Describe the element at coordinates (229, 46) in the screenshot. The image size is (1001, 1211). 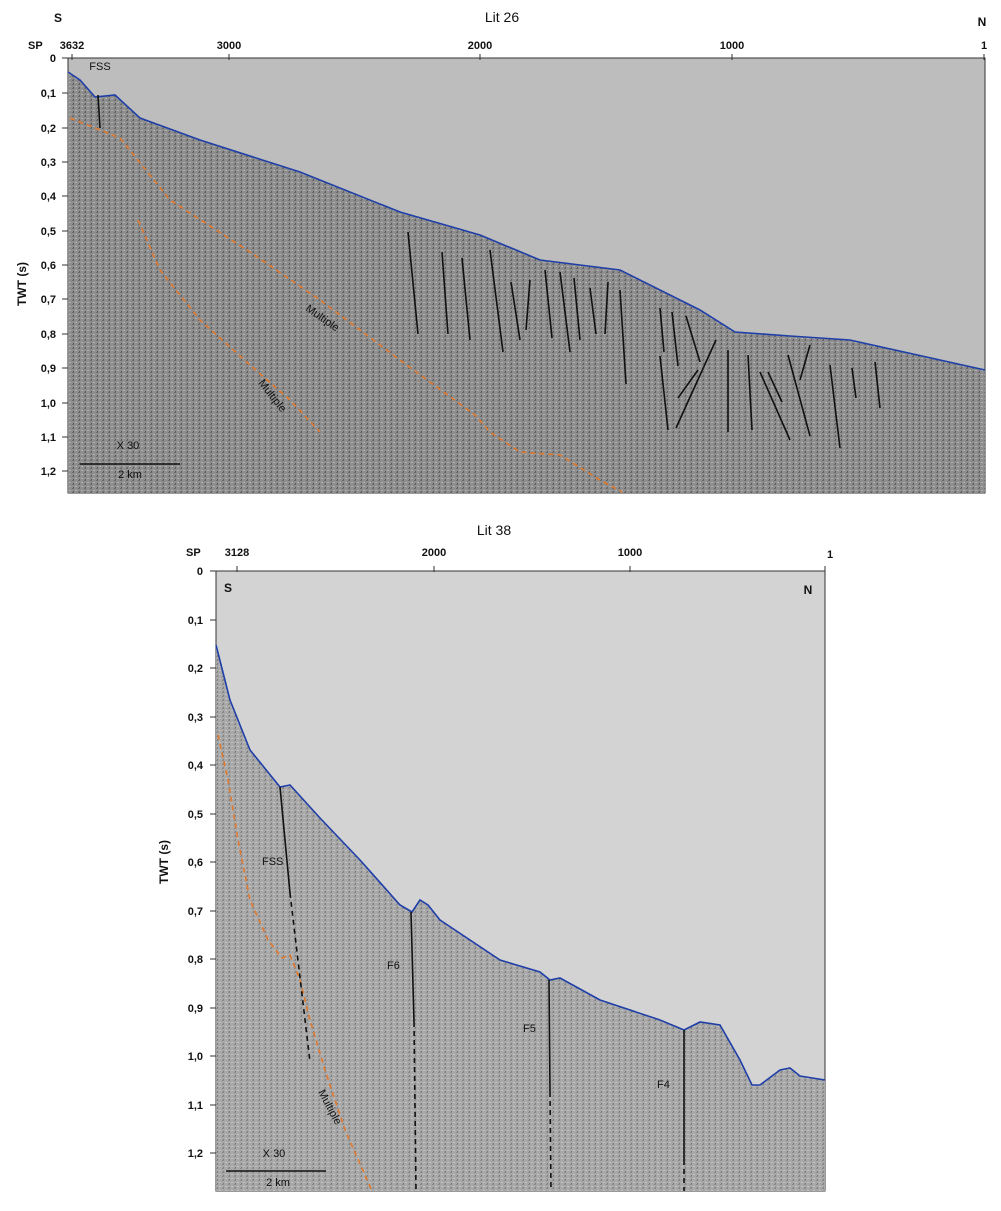
I see `sp-tick: 3000` at that location.